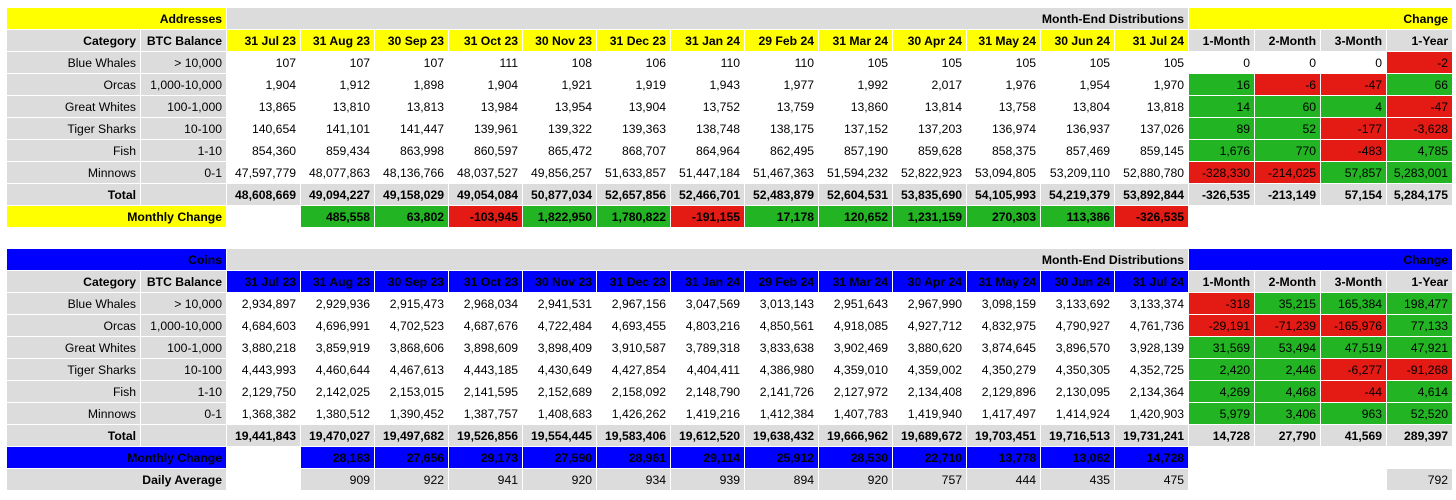  What do you see at coordinates (1354, 40) in the screenshot?
I see `change-period-header: 3-Month` at bounding box center [1354, 40].